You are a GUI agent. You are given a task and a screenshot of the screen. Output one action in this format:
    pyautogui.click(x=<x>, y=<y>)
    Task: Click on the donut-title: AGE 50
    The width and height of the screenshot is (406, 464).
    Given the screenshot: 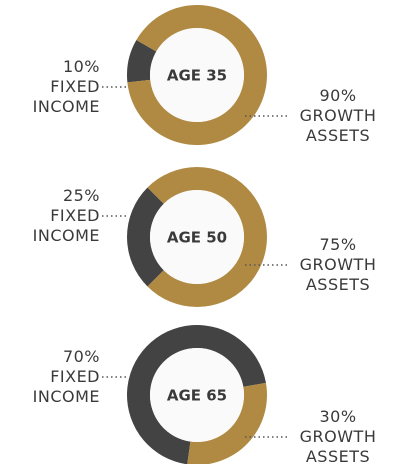 What is the action you would take?
    pyautogui.click(x=197, y=238)
    